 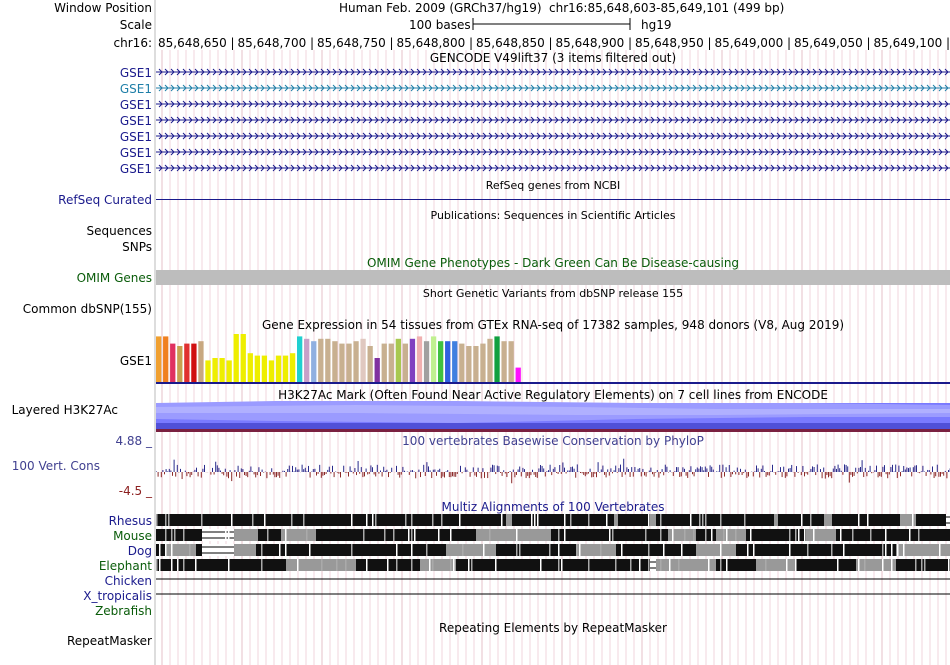 What do you see at coordinates (87, 309) in the screenshot?
I see `dbsnp-track-label: Common dbSNP(155)` at bounding box center [87, 309].